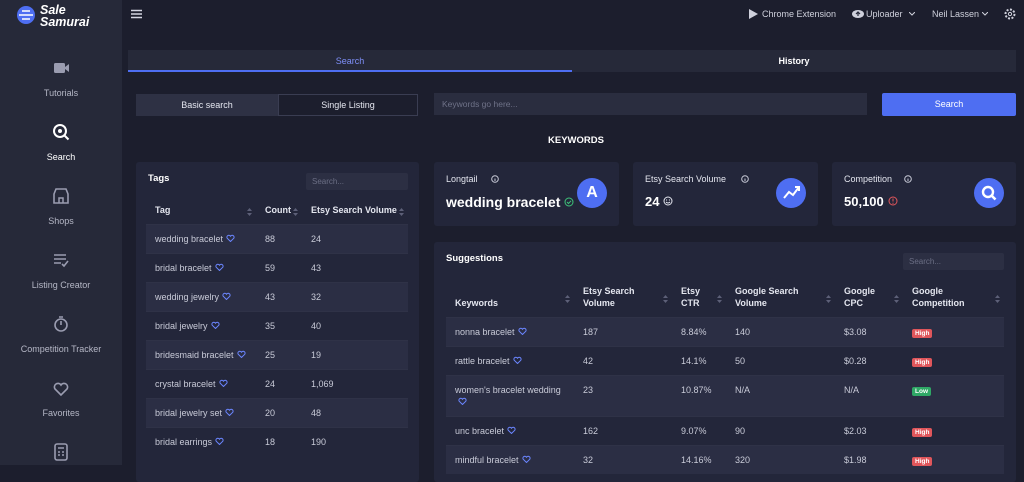  What do you see at coordinates (355, 441) in the screenshot?
I see `table-cell: 190` at bounding box center [355, 441].